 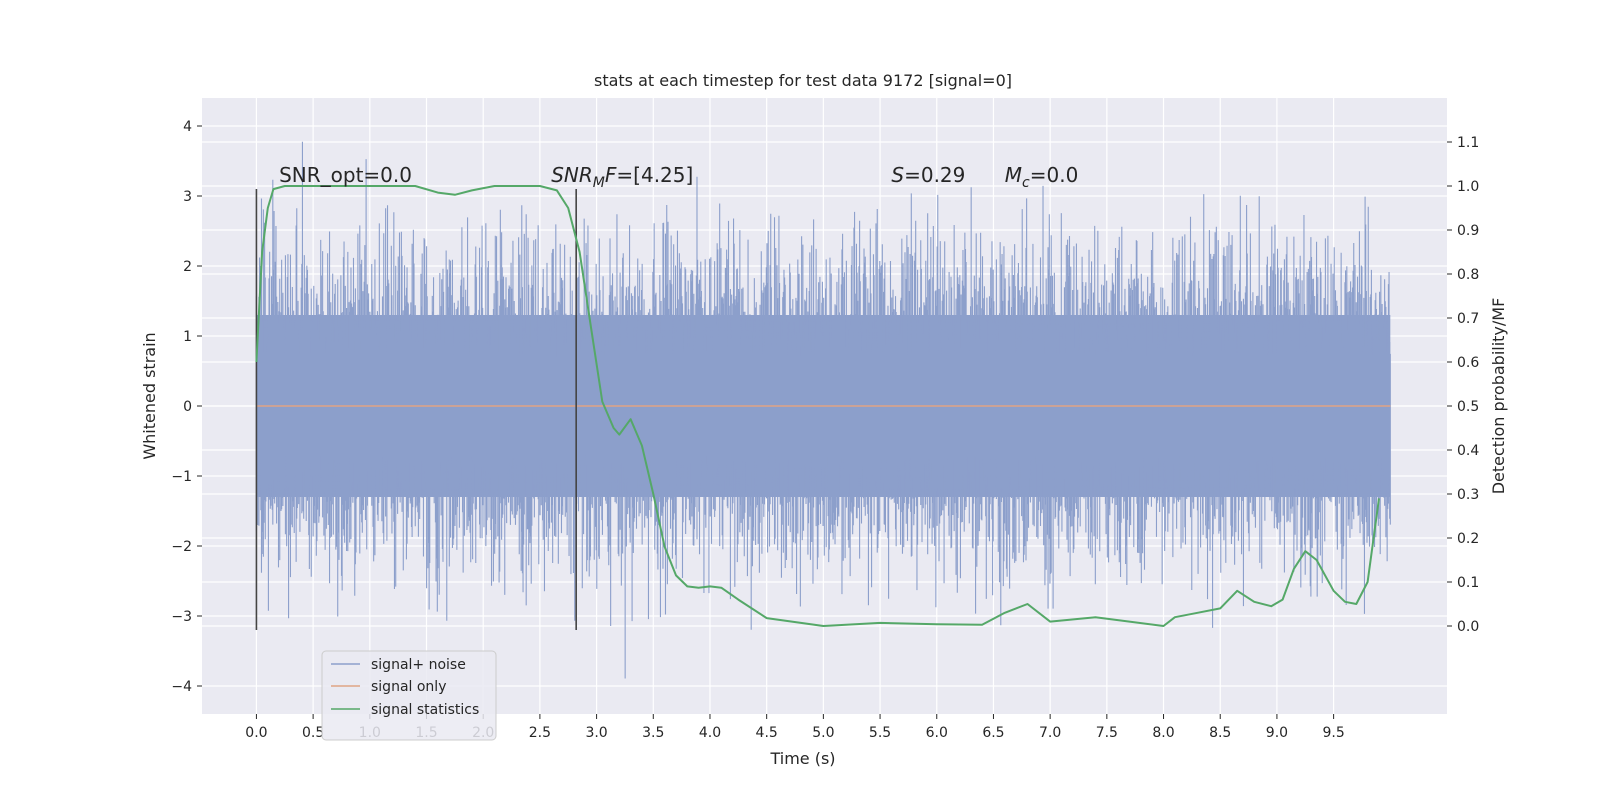 I want to click on x-tick-label: 5.0, so click(x=823, y=733).